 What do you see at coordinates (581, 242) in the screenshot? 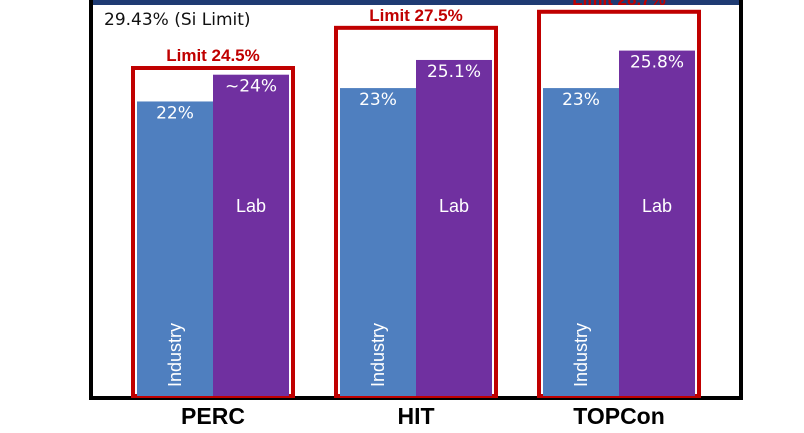
I see `bar-industry-topcon` at bounding box center [581, 242].